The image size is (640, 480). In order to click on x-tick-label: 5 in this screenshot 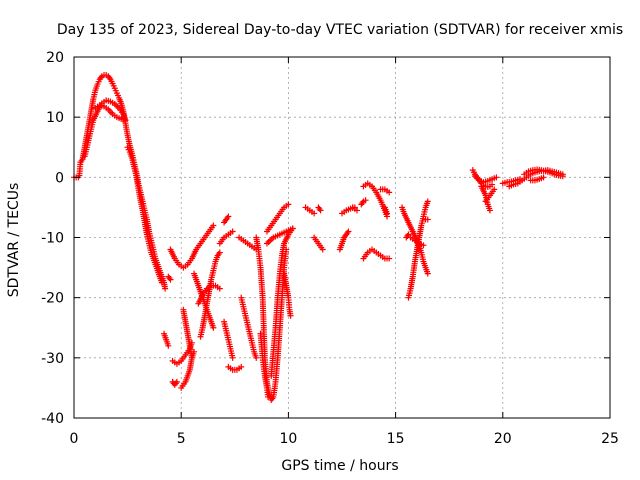, I will do `click(181, 439)`.